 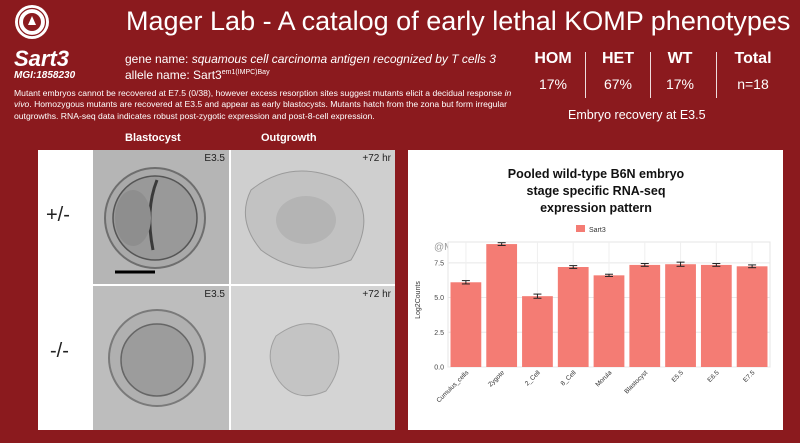 What do you see at coordinates (645, 315) in the screenshot?
I see `bar-blastocyst` at bounding box center [645, 315].